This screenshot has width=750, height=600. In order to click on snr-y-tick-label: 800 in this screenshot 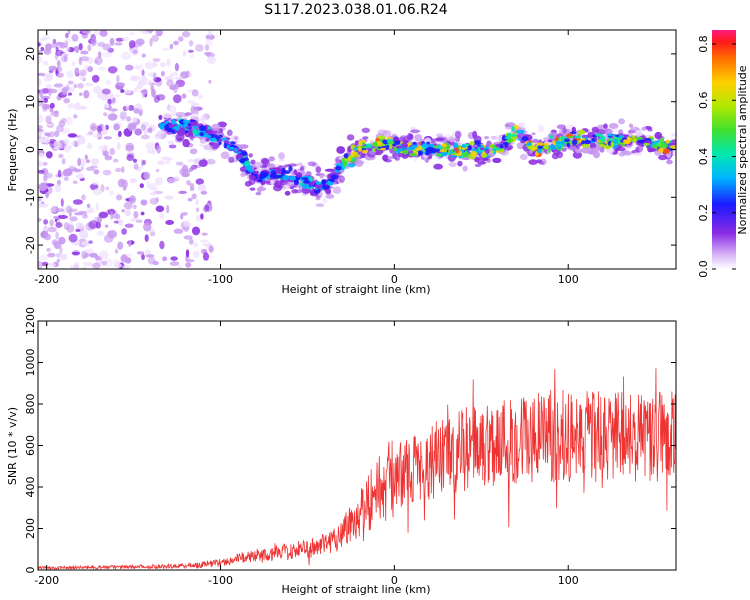, I will do `click(30, 404)`.